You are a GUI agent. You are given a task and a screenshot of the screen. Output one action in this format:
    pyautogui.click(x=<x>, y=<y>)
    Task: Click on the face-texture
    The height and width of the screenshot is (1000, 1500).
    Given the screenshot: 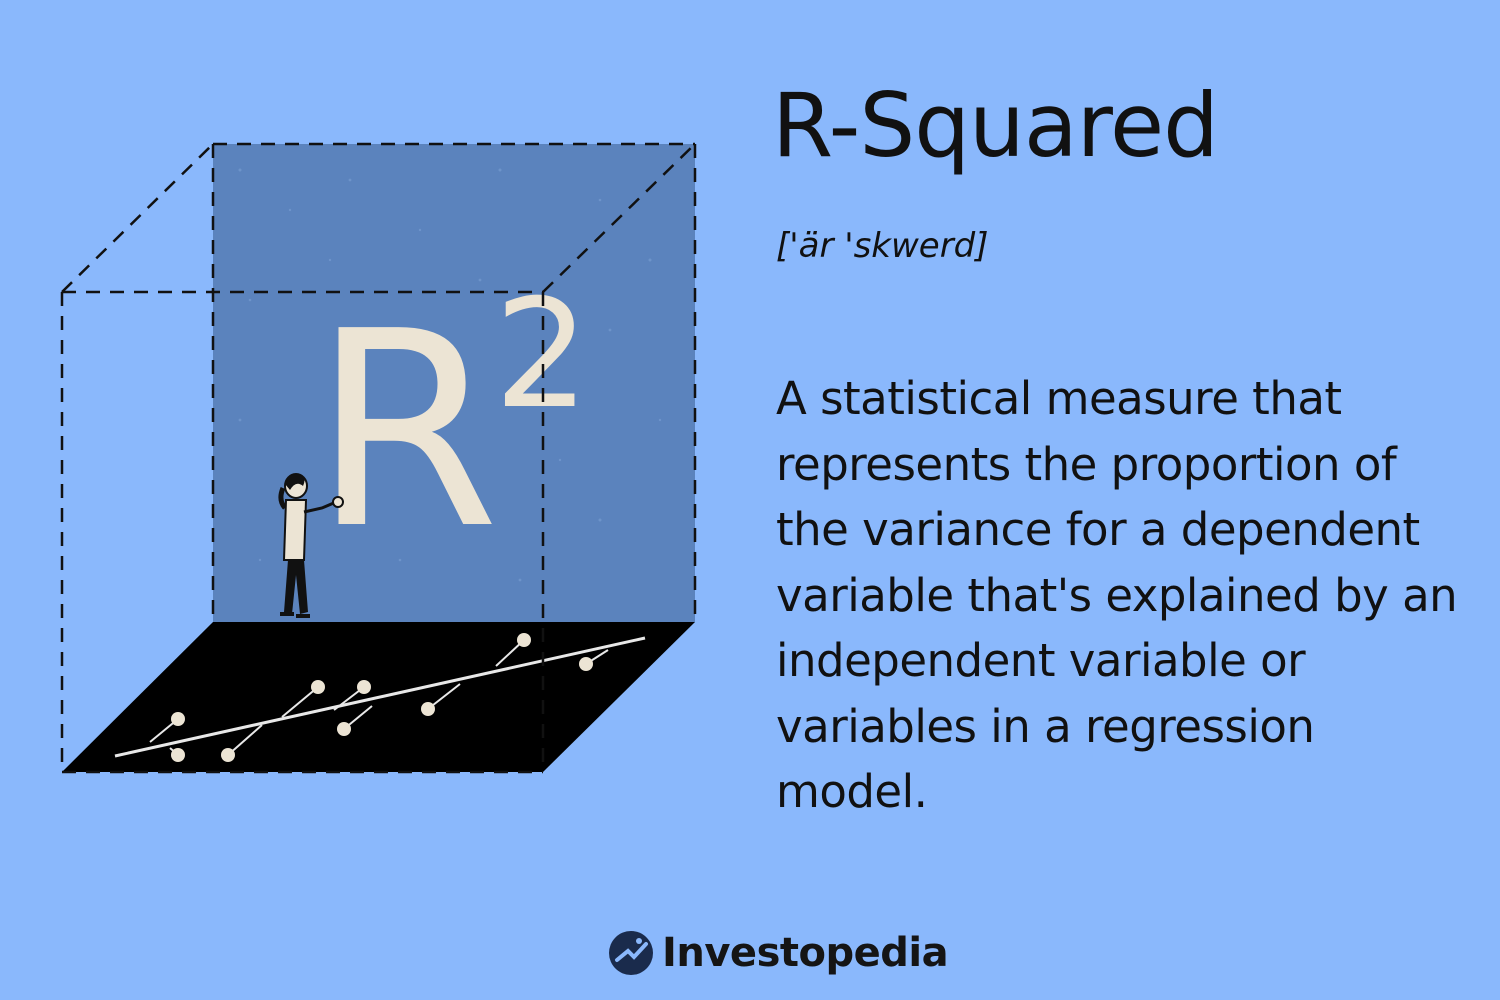 What is the action you would take?
    pyautogui.click(x=450, y=375)
    